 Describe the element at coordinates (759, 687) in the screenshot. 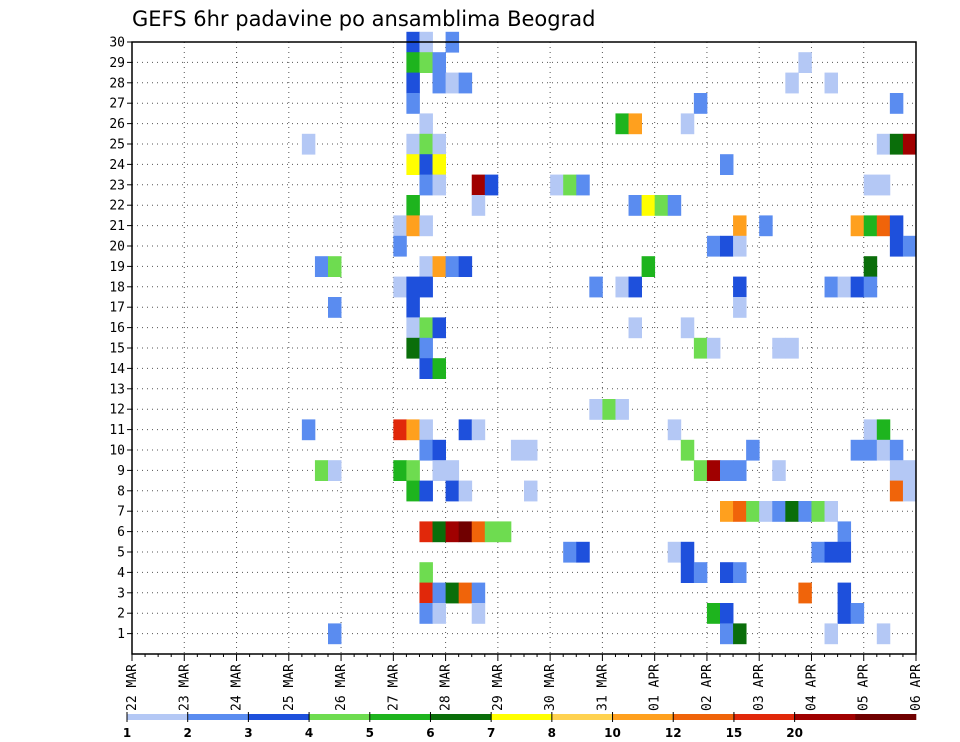

I see `x-tick-label: 03 APR` at that location.